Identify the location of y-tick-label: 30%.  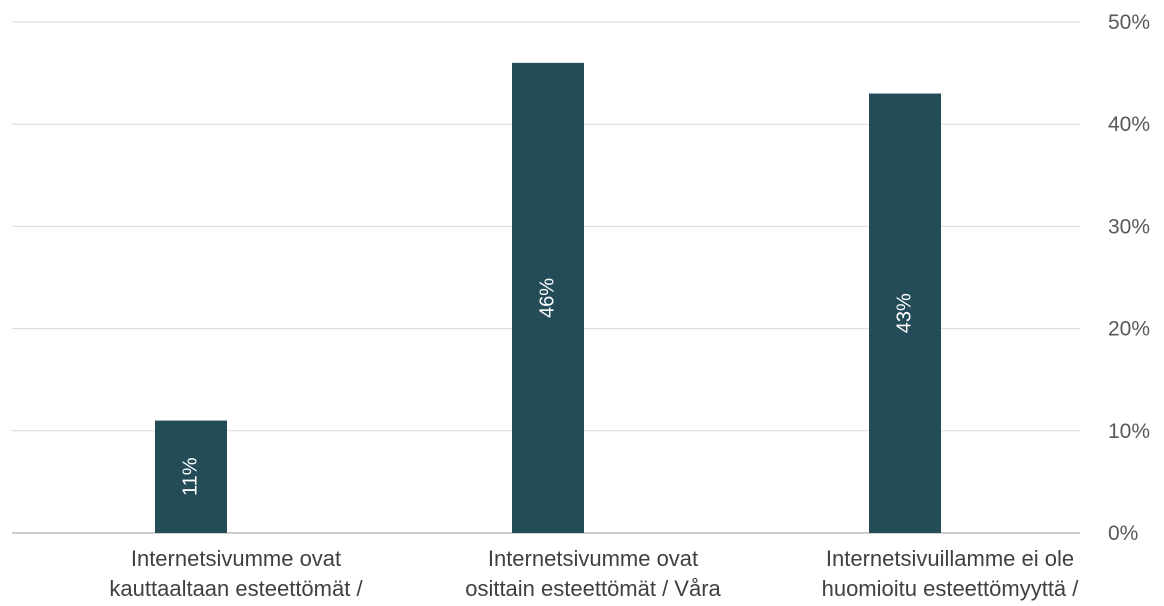
(1129, 226).